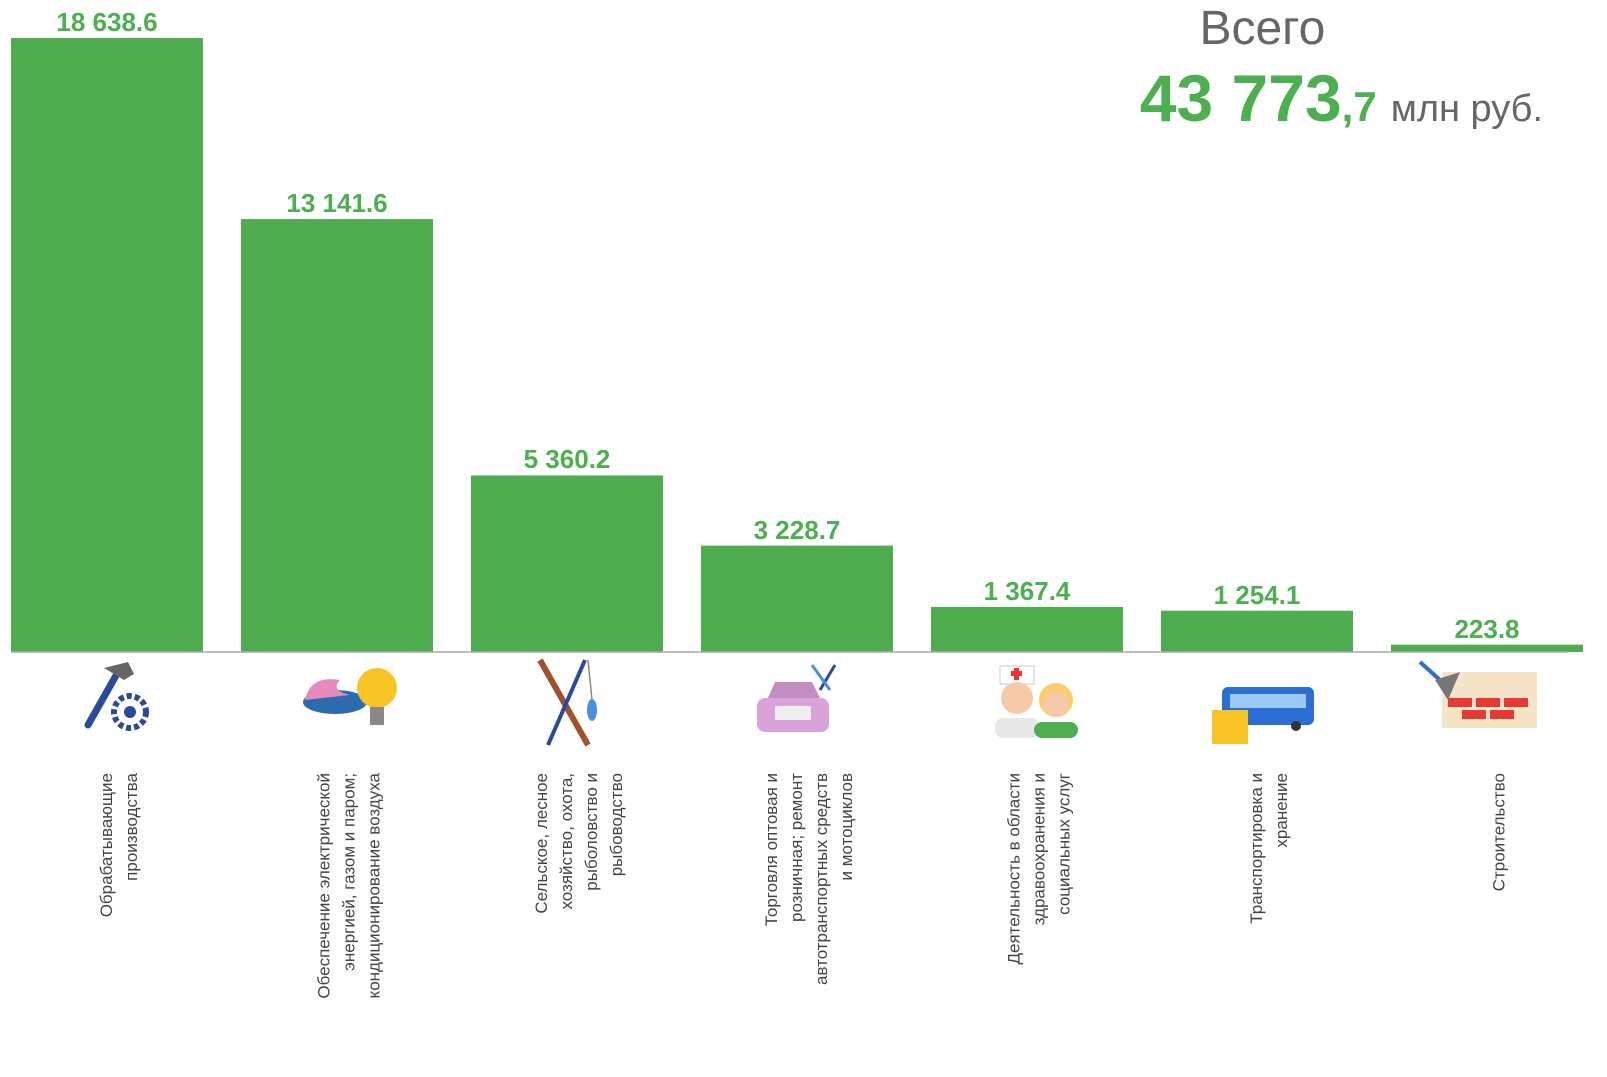 The image size is (1607, 1077). Describe the element at coordinates (1262, 28) in the screenshot. I see `total-label: Всего` at that location.